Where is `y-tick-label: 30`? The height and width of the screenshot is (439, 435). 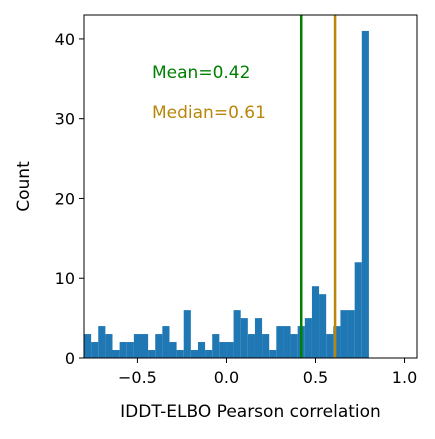
y-tick-label: 30 is located at coordinates (65, 119).